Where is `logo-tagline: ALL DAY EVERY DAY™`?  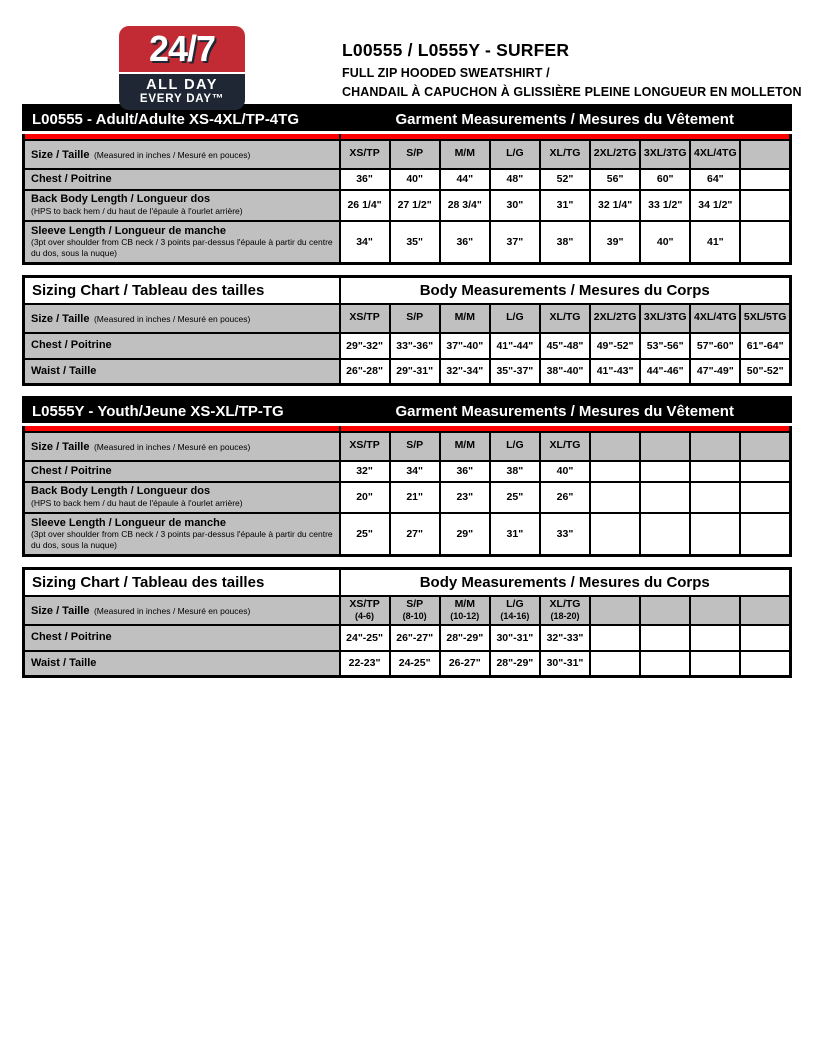
logo-tagline: ALL DAY EVERY DAY™ is located at coordinates (182, 91).